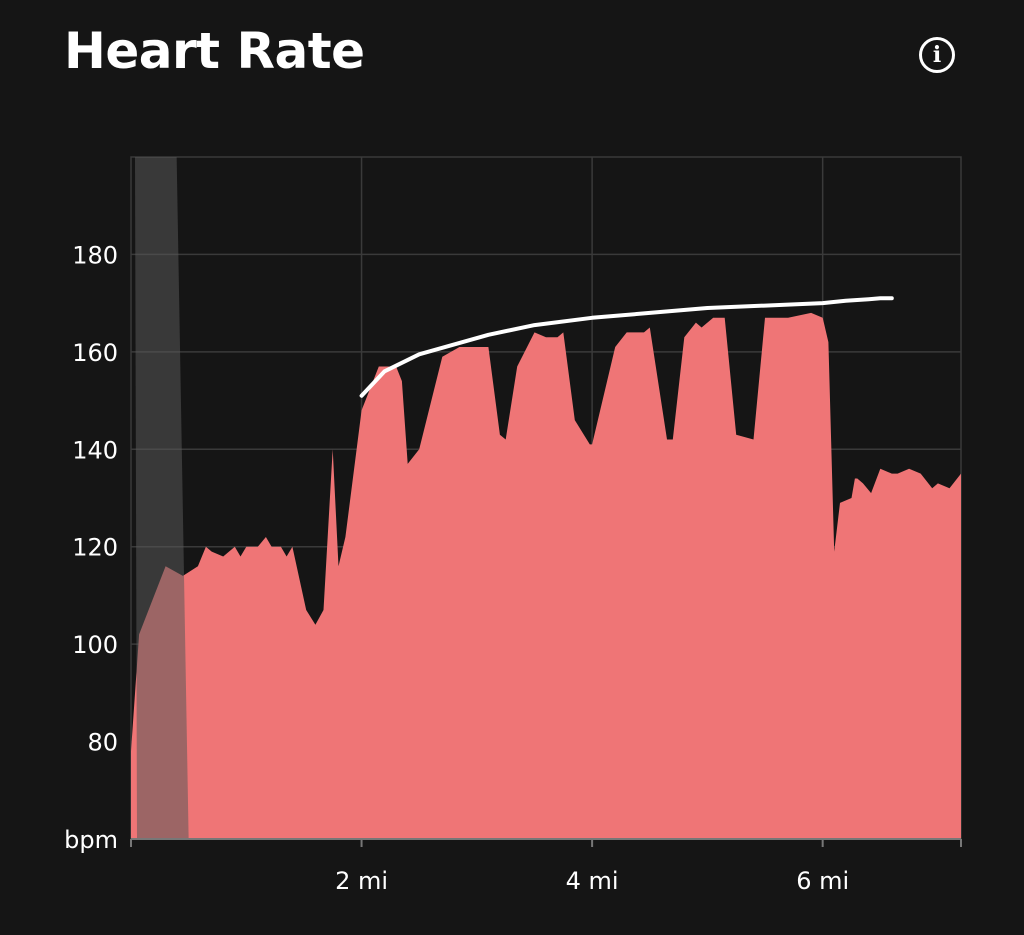 The width and height of the screenshot is (1024, 935). I want to click on y-tick-label: 180, so click(95, 255).